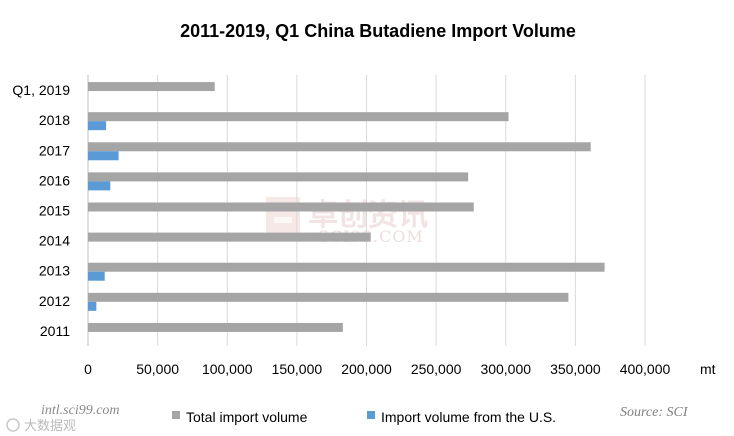 This screenshot has width=734, height=436. What do you see at coordinates (645, 369) in the screenshot?
I see `x-tick-label: 400,000` at bounding box center [645, 369].